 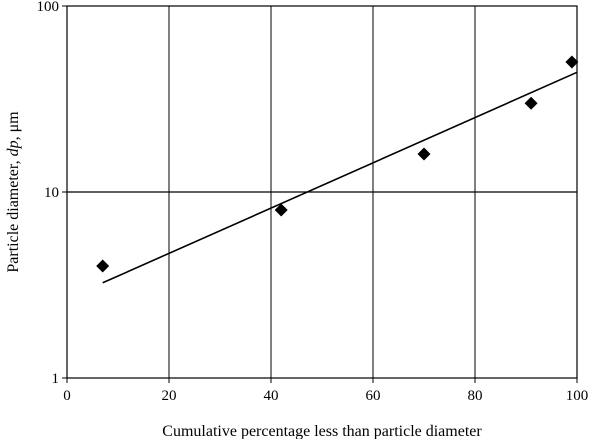 What do you see at coordinates (169, 396) in the screenshot?
I see `x-tick-label-20: 20` at bounding box center [169, 396].